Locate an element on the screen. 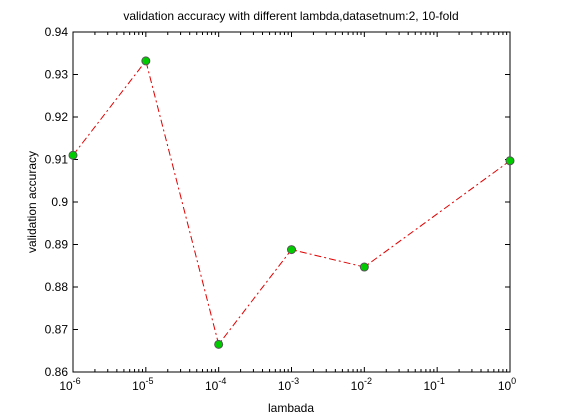 The width and height of the screenshot is (561, 420). x-tick-label: 10⁻⁴ is located at coordinates (215, 384).